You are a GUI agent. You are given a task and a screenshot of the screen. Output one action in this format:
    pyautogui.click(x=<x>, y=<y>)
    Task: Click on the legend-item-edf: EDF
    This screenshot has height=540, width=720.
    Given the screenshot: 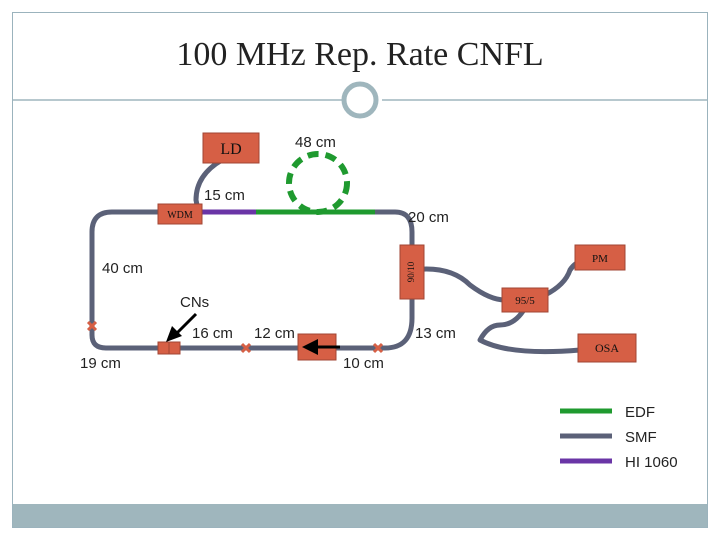 What is the action you would take?
    pyautogui.click(x=607, y=412)
    